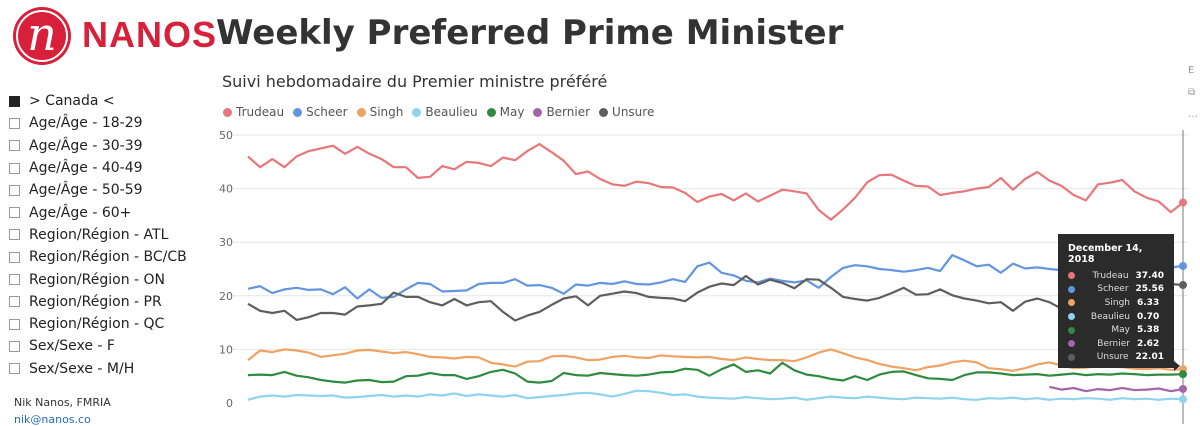 The height and width of the screenshot is (426, 1200). I want to click on slicer-item: Age/Âge - 40-49, so click(98, 168).